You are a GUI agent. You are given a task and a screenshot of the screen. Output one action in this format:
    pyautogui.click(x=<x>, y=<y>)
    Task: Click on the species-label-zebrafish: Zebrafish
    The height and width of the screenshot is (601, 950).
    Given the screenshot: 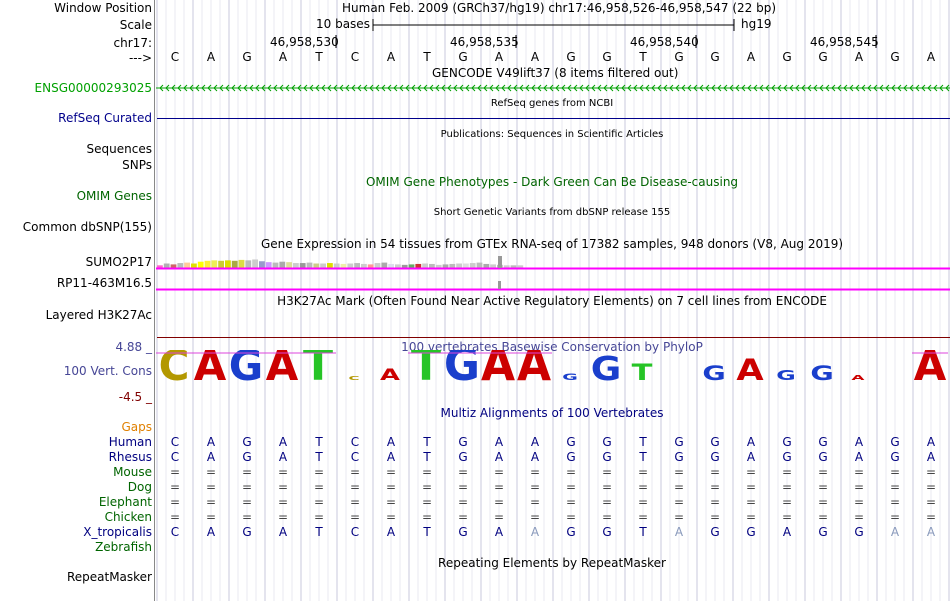 What is the action you would take?
    pyautogui.click(x=123, y=547)
    